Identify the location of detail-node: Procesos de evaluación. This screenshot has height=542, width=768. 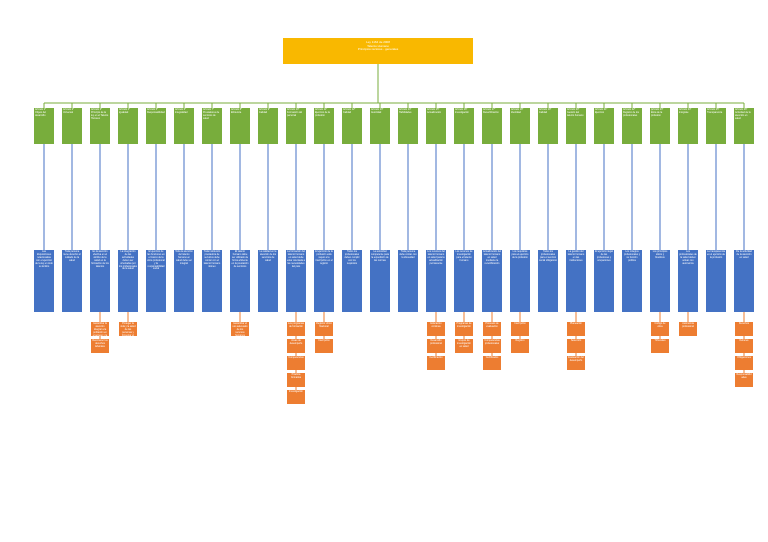
(492, 329).